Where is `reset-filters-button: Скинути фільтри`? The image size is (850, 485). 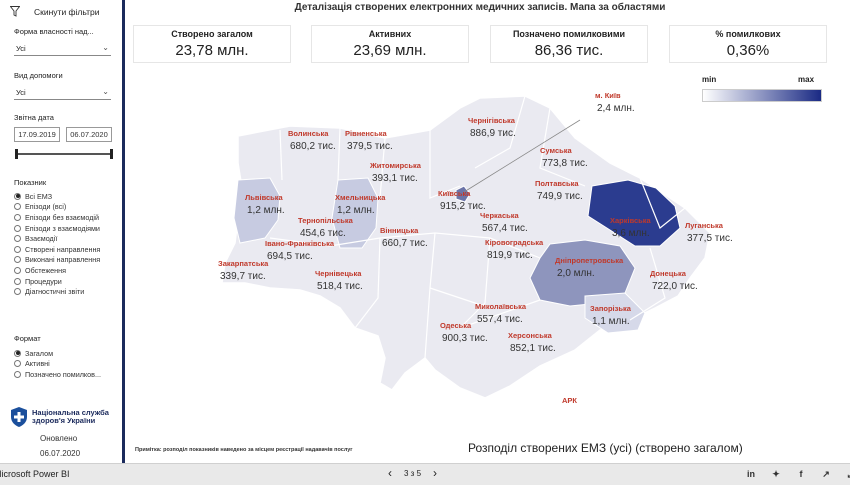
reset-filters-button: Скинути фільтри is located at coordinates (55, 11).